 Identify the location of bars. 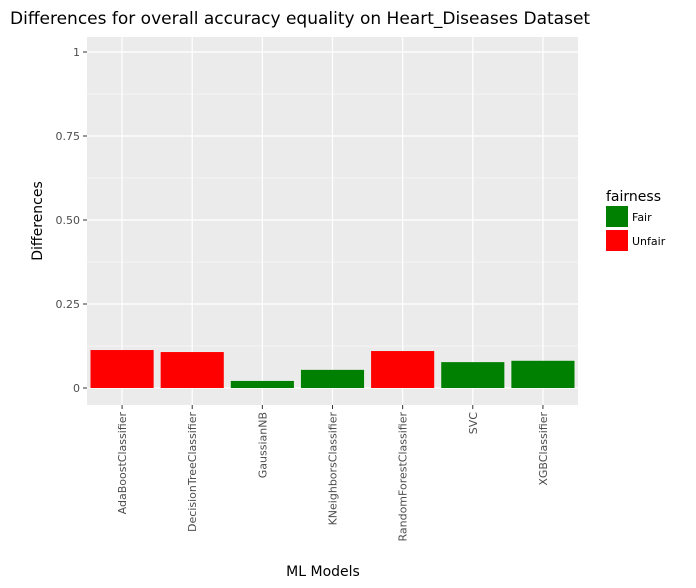
(332, 369).